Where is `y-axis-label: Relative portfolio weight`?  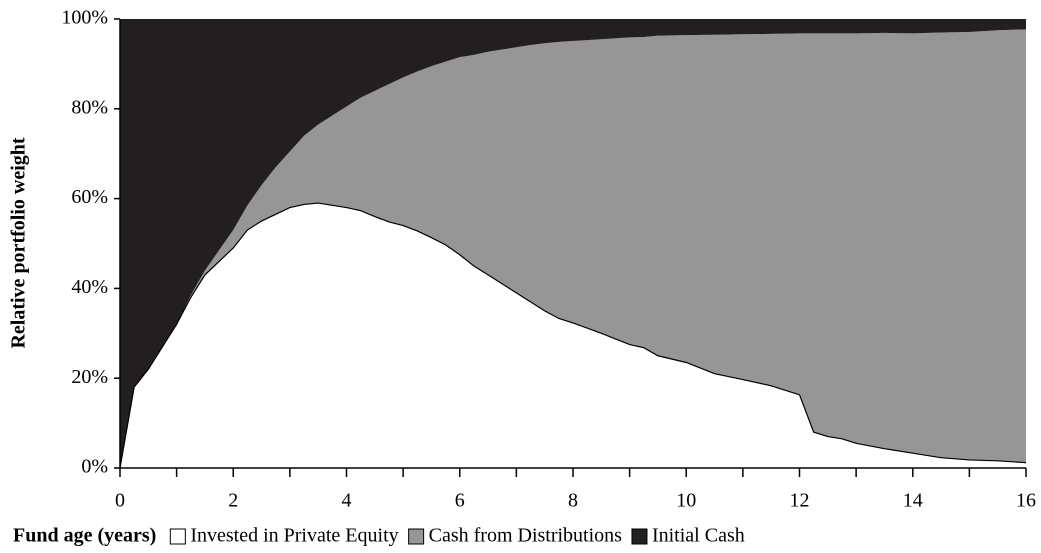 y-axis-label: Relative portfolio weight is located at coordinates (19, 242).